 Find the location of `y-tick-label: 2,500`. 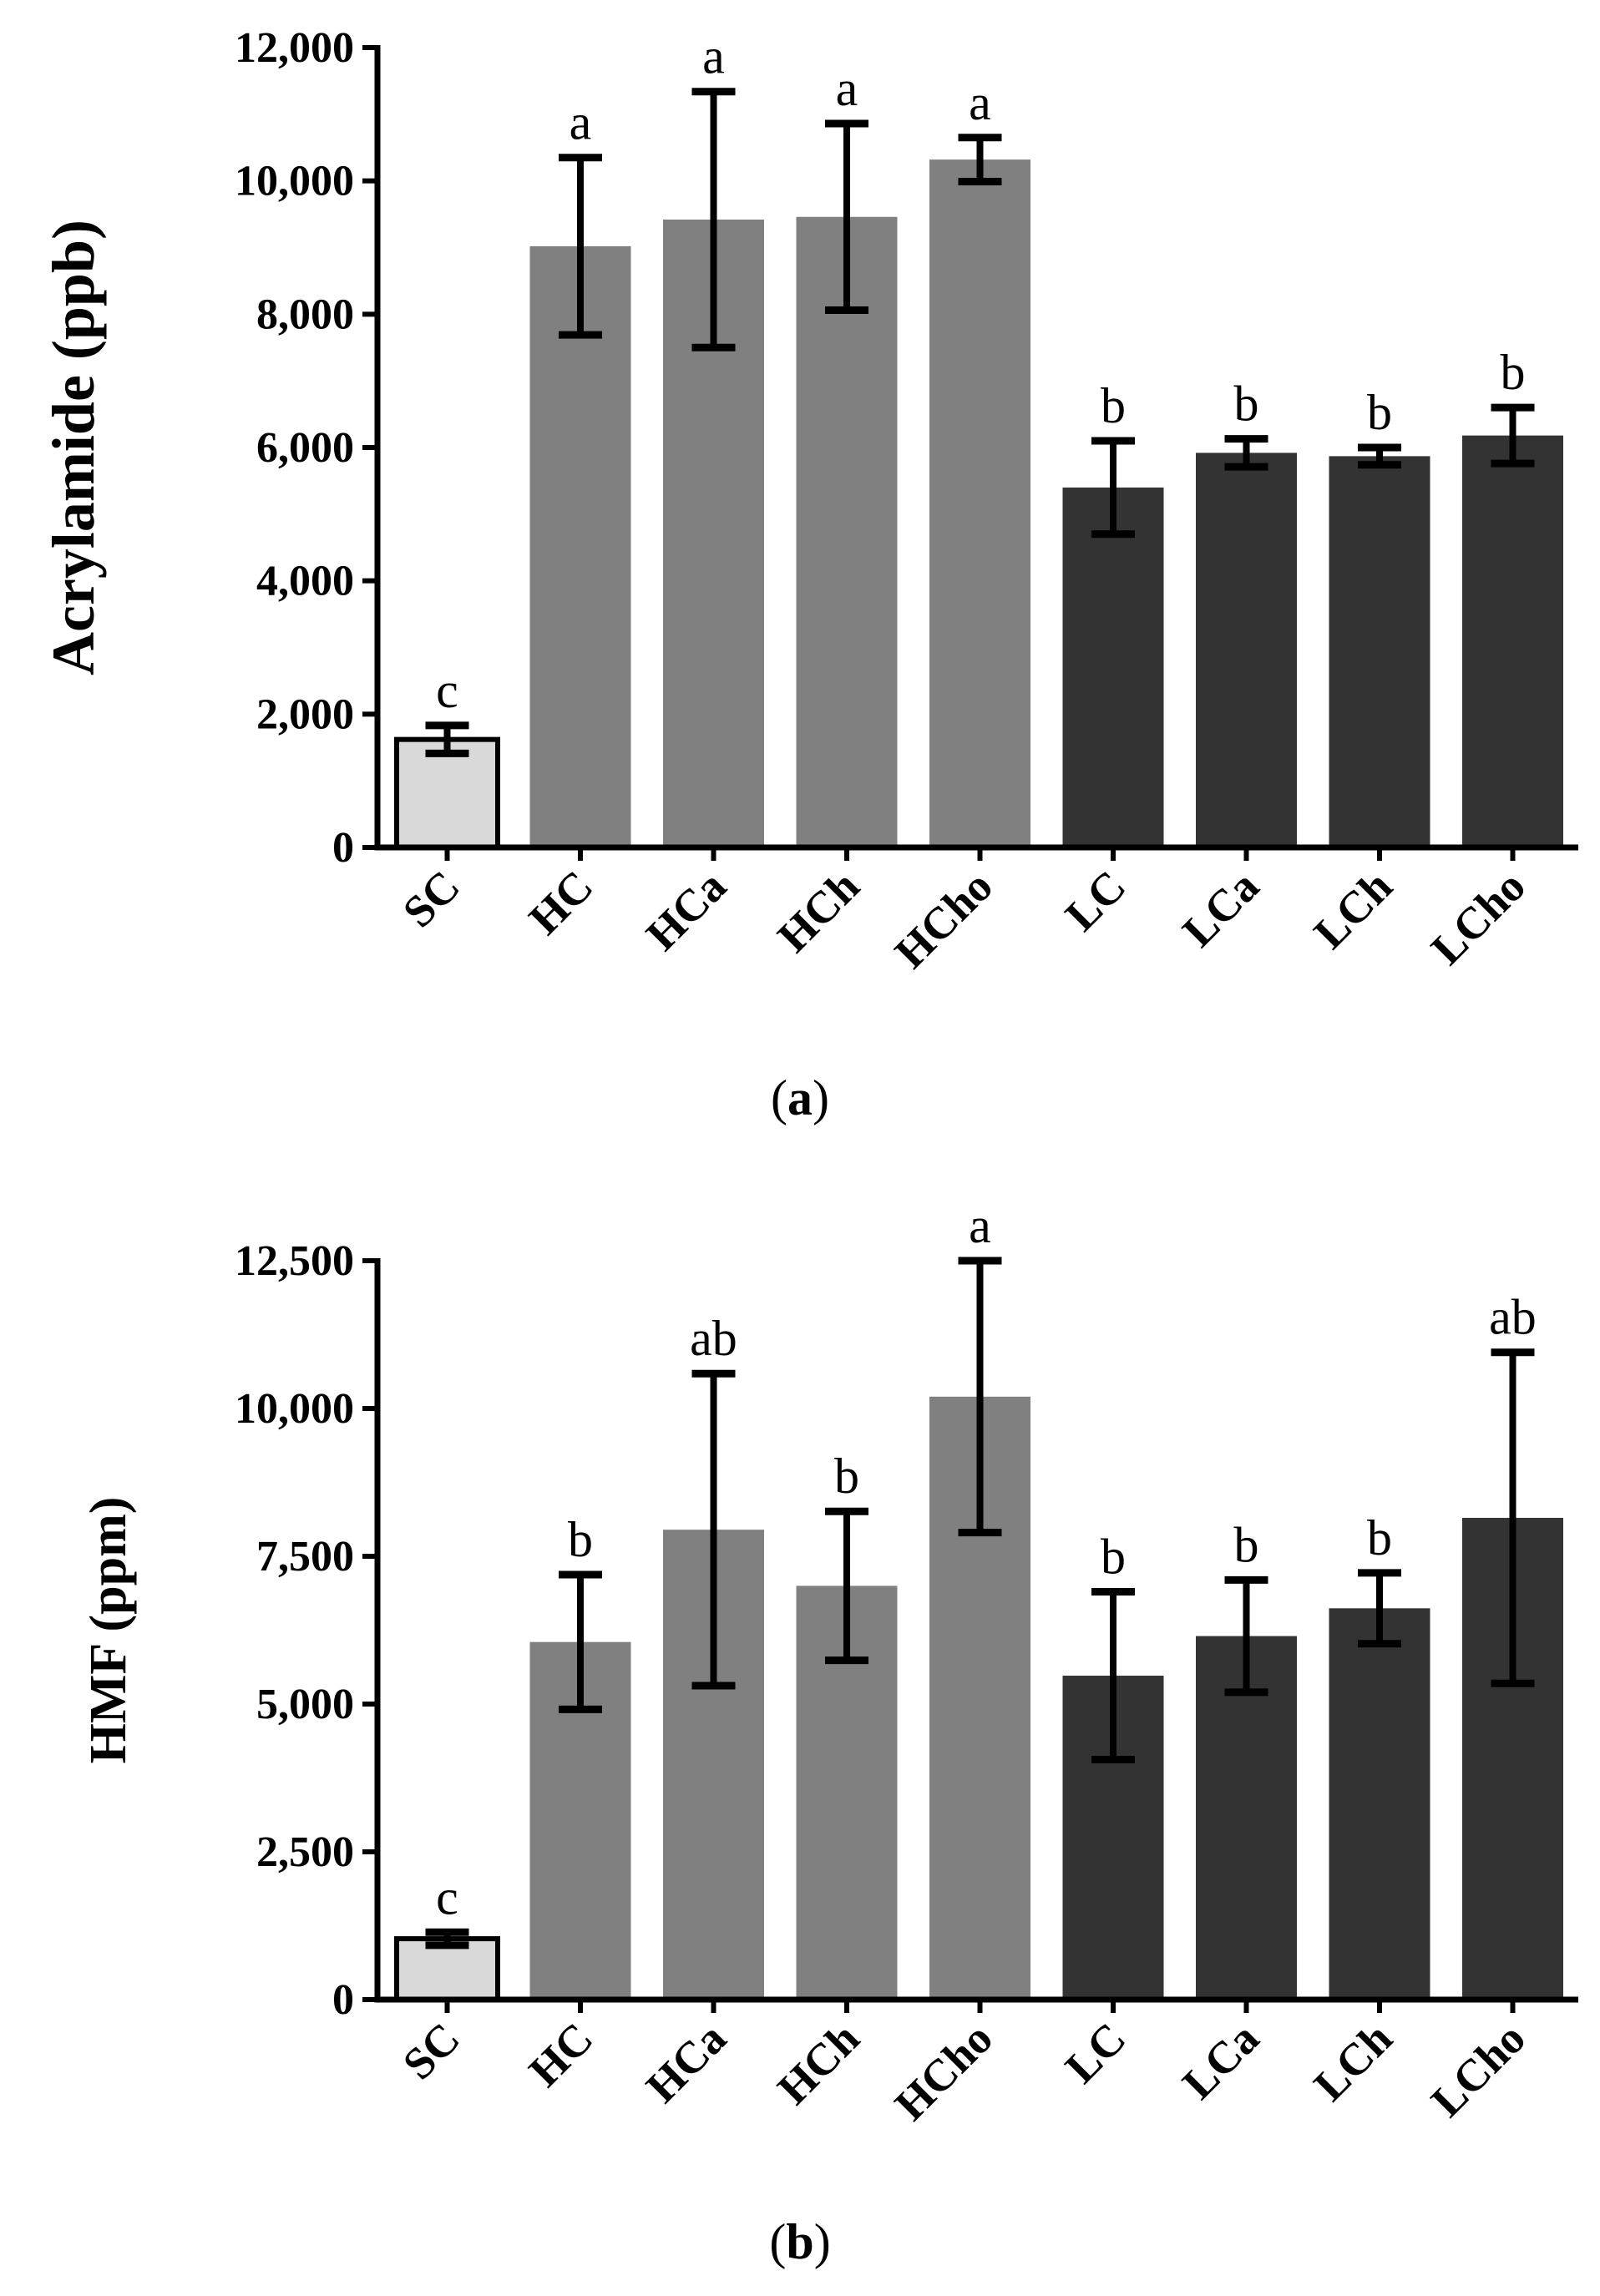

y-tick-label: 2,500 is located at coordinates (305, 1852).